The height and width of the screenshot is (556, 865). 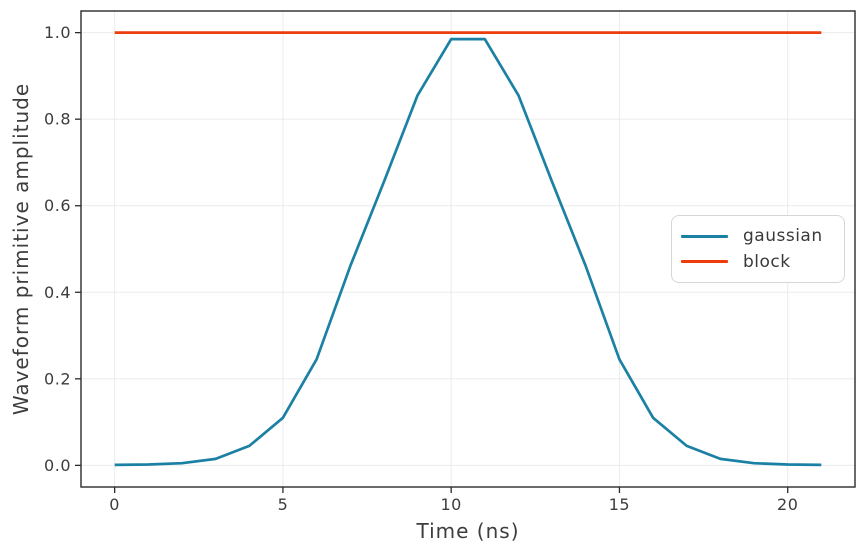 What do you see at coordinates (787, 504) in the screenshot?
I see `x-tick-label: 20` at bounding box center [787, 504].